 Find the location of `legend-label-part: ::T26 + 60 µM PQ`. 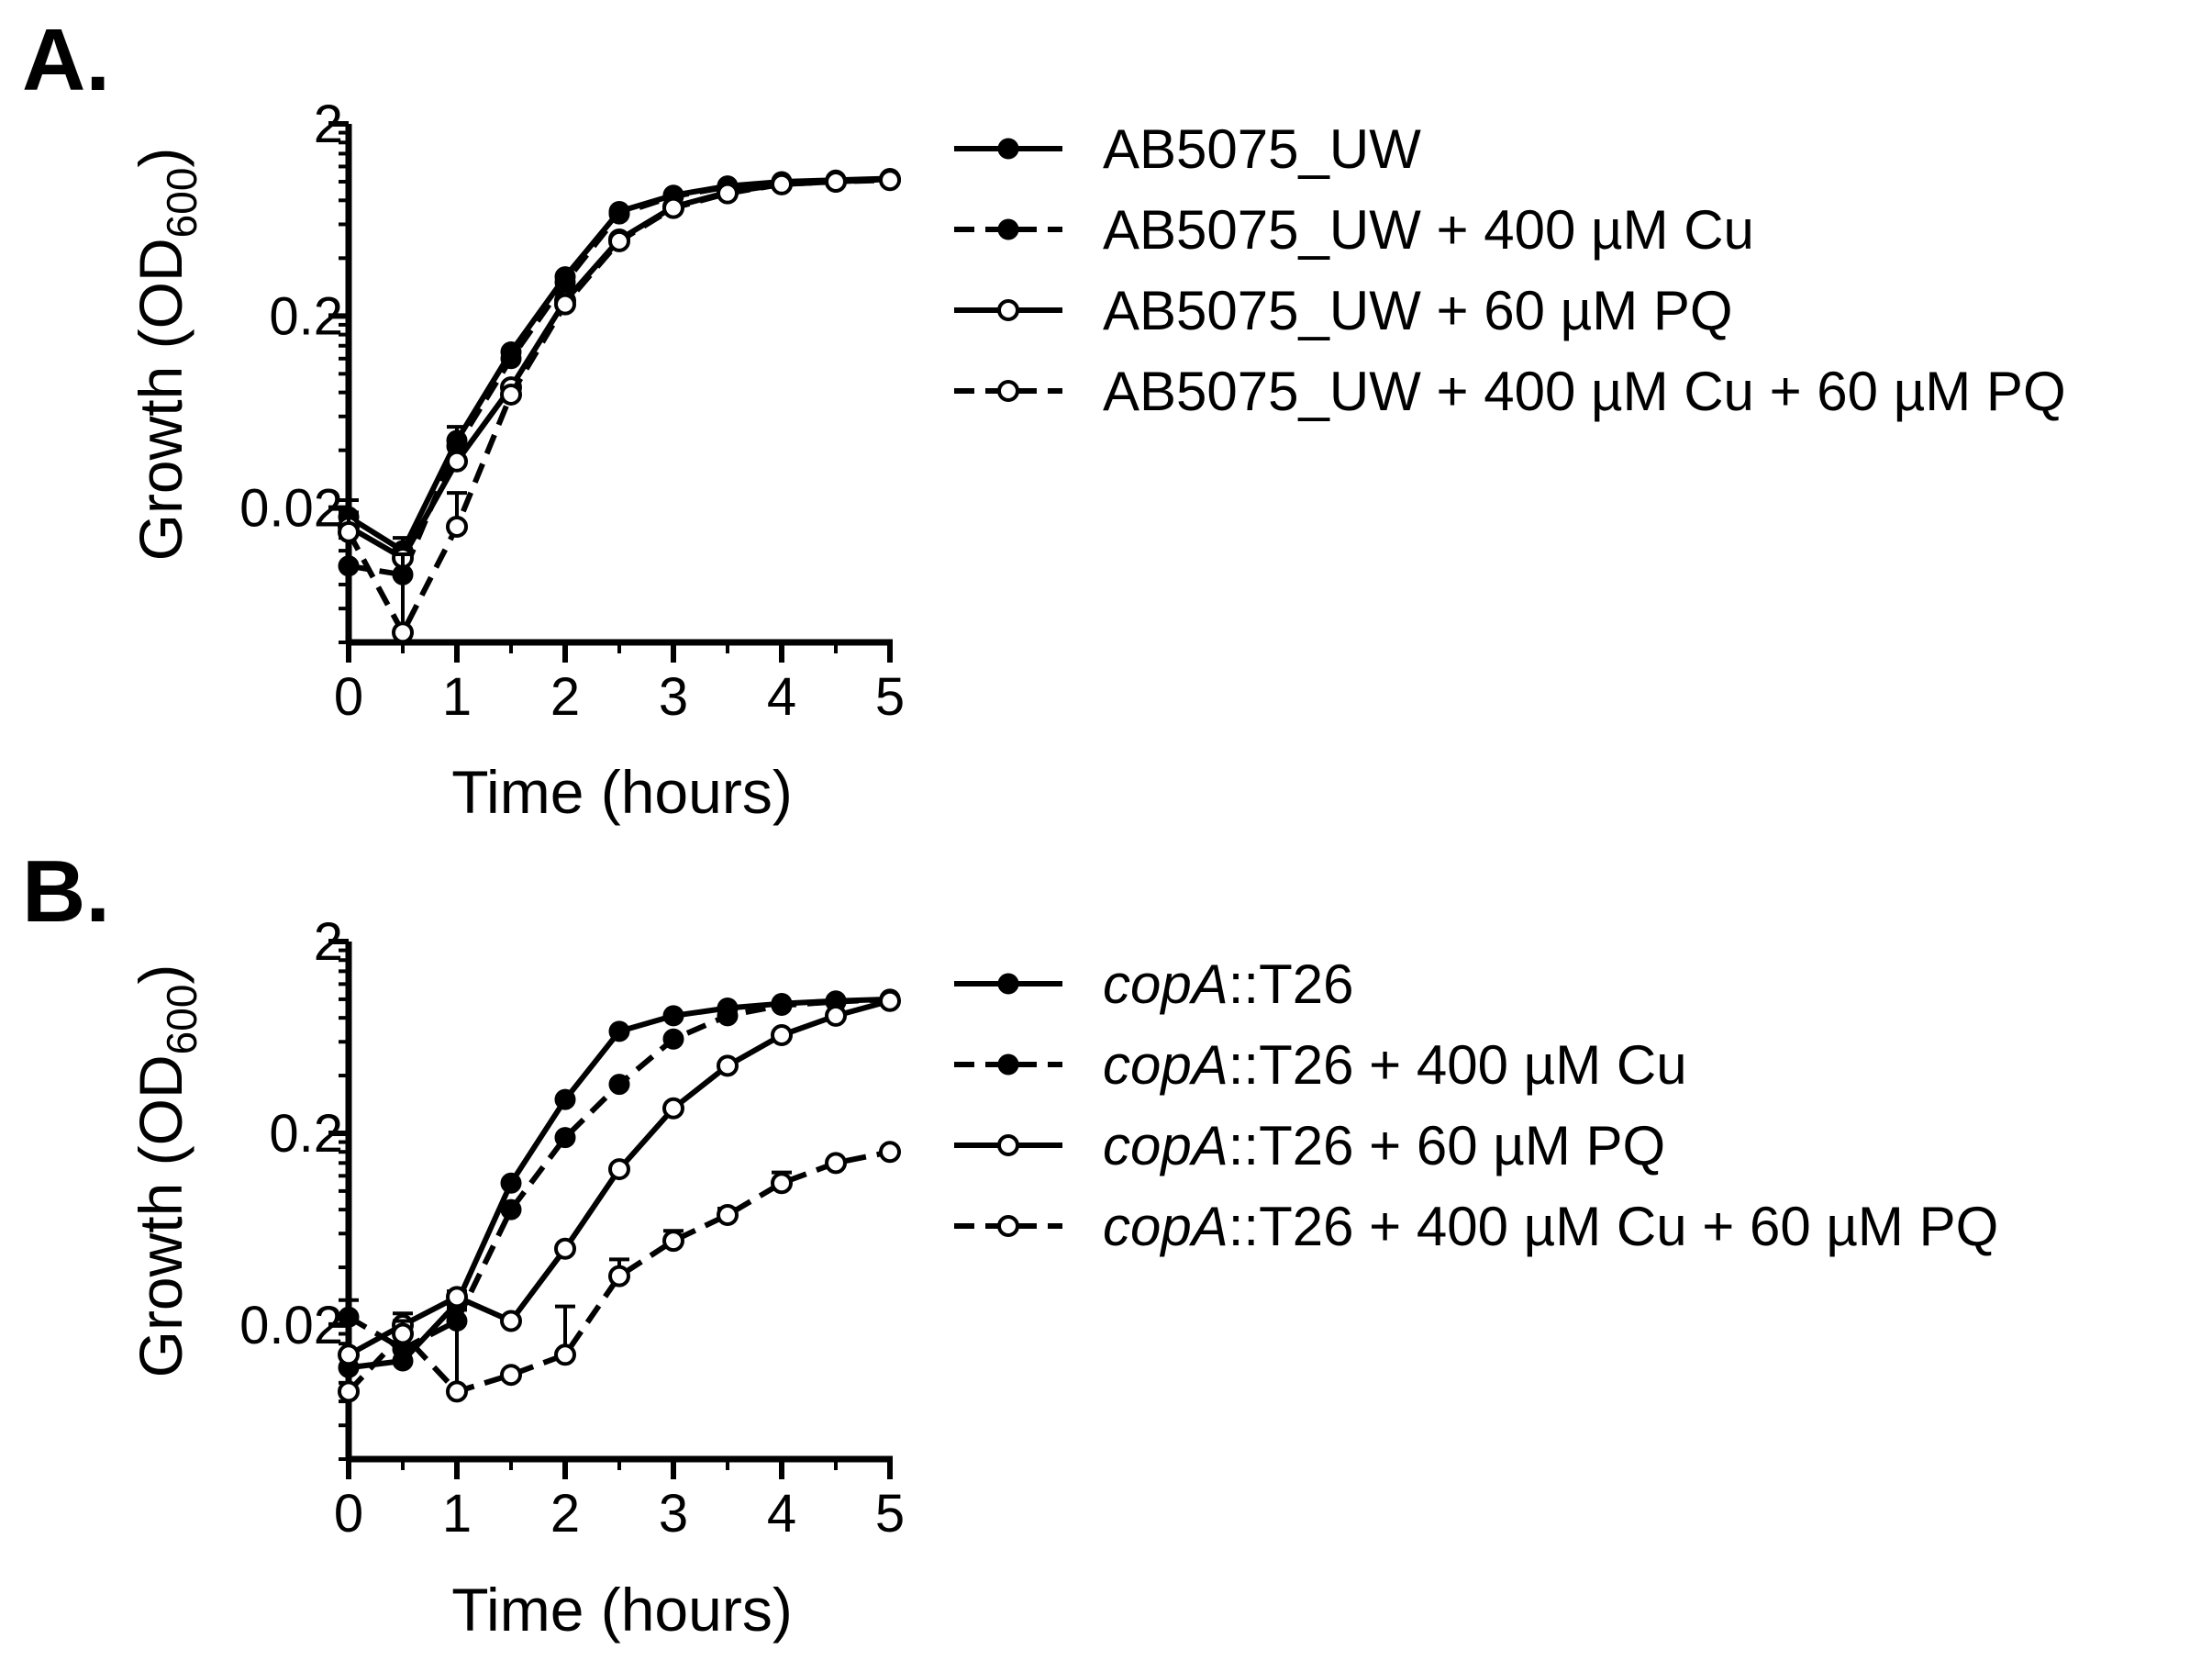

legend-label-part: ::T26 + 60 µM PQ is located at coordinates (1446, 1146).